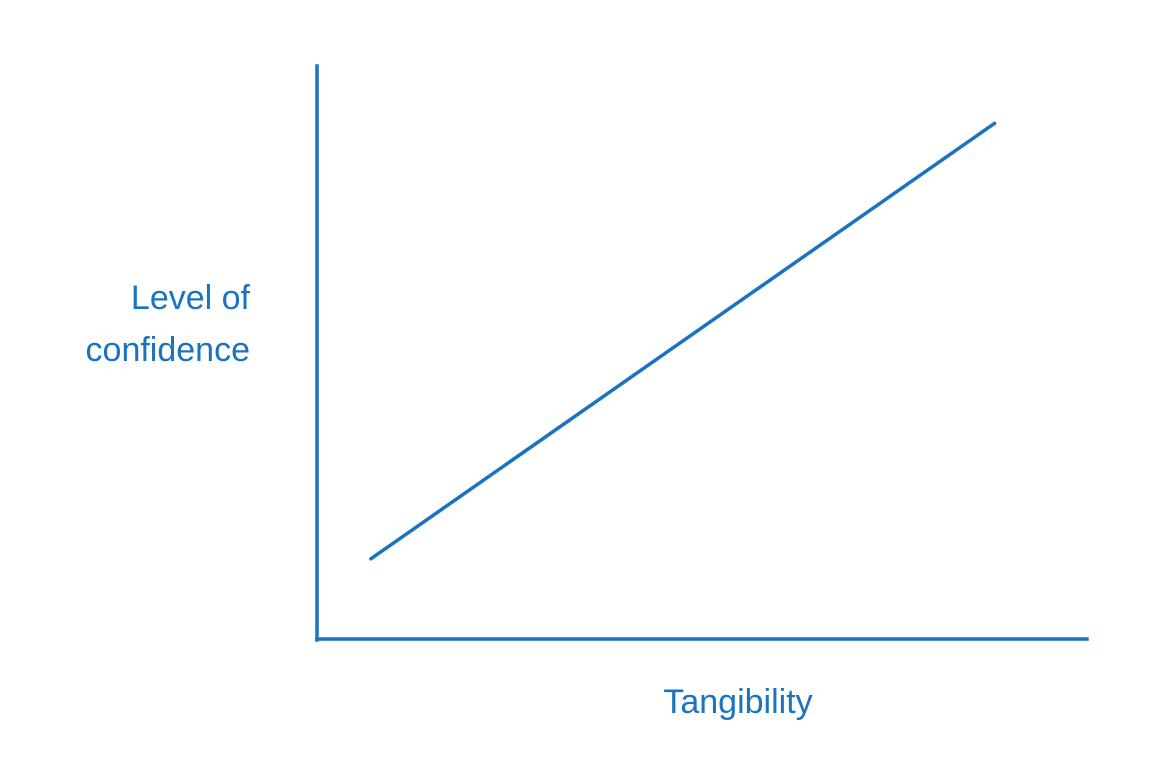 Image resolution: width=1168 pixels, height=780 pixels. Describe the element at coordinates (738, 702) in the screenshot. I see `x-axis-label: Tangibility` at that location.